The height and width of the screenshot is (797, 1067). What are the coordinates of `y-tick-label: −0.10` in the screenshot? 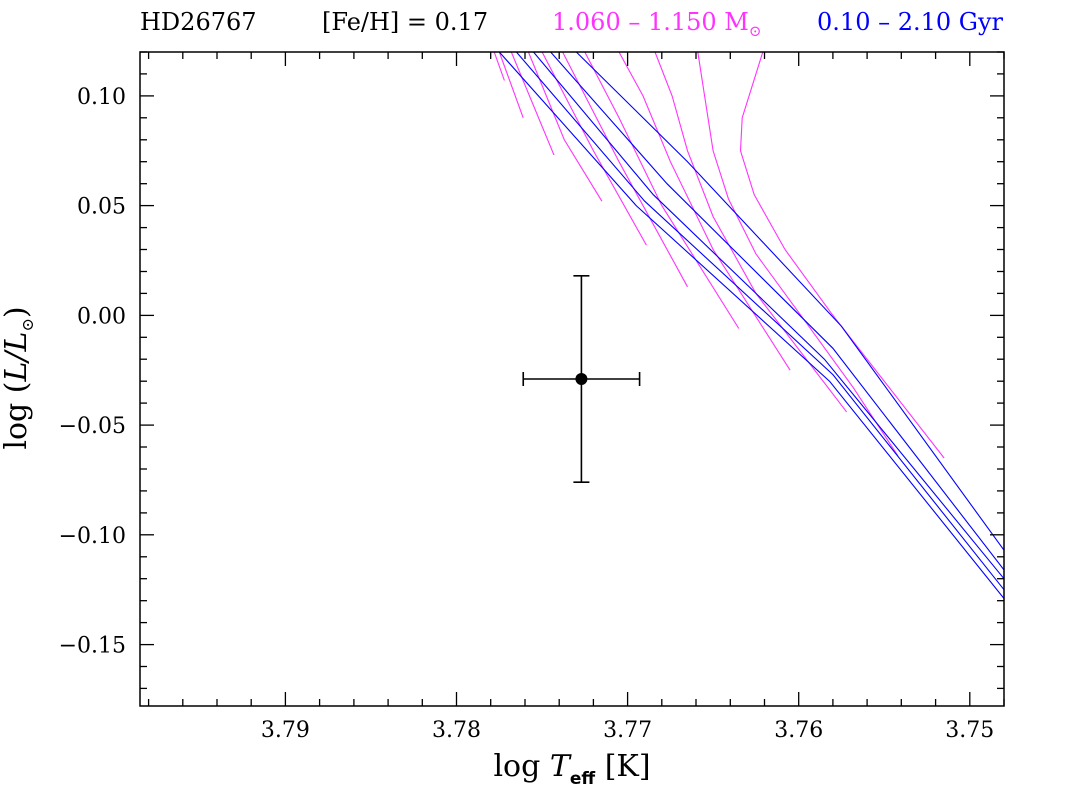 It's located at (92, 536).